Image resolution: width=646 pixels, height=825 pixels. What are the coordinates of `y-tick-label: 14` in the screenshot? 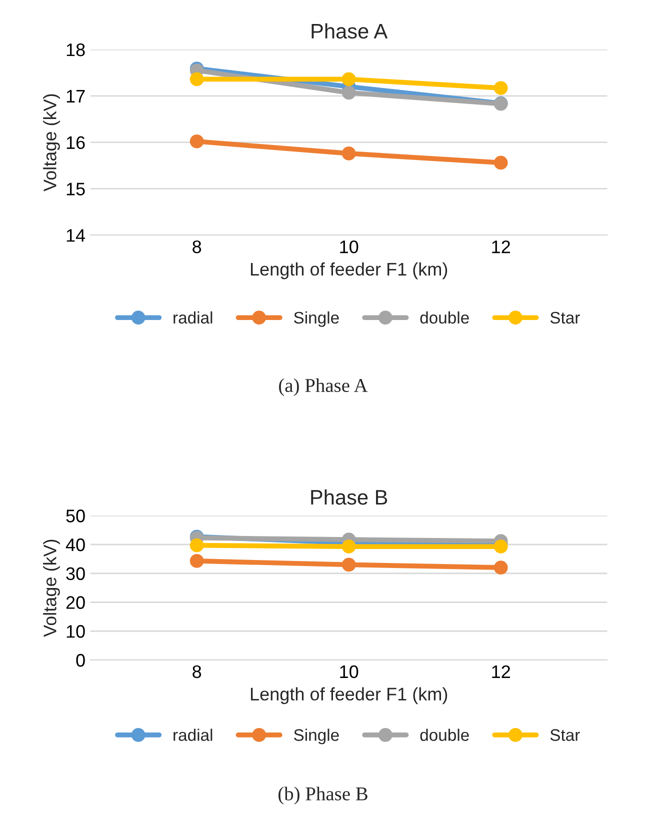 It's located at (76, 235).